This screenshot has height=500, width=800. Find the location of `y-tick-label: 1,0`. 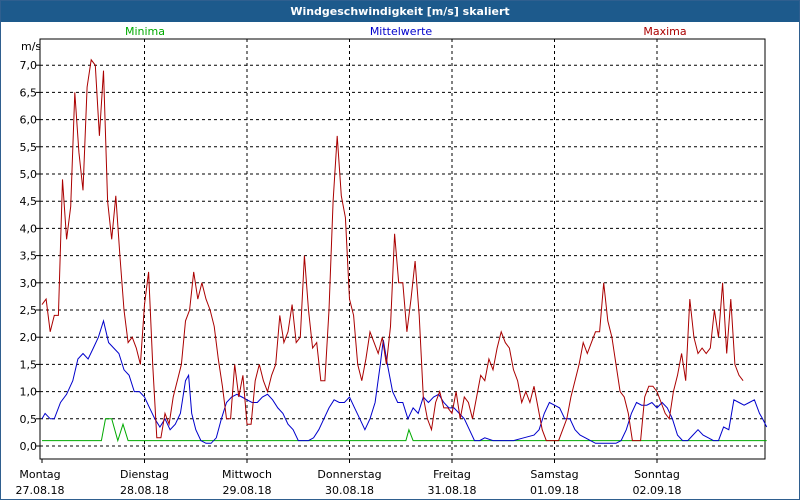

y-tick-label: 1,0 is located at coordinates (29, 392).